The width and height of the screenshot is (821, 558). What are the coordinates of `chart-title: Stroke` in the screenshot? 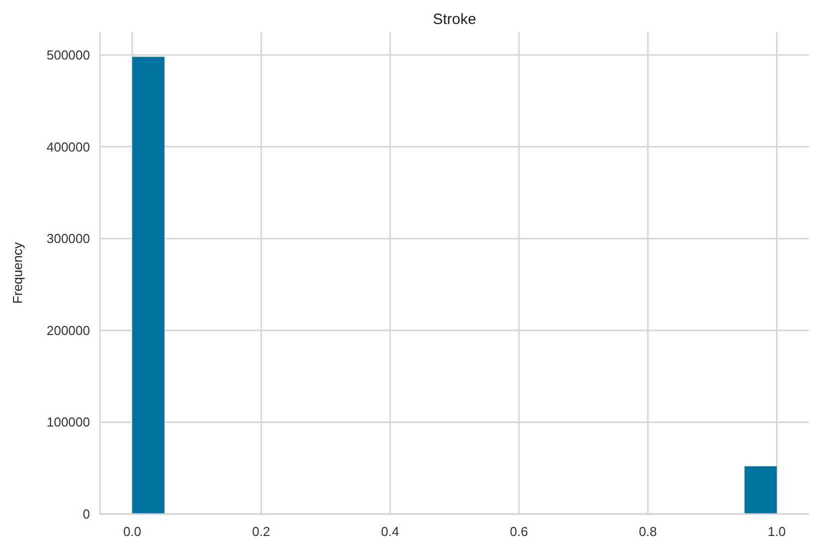 It's located at (454, 19).